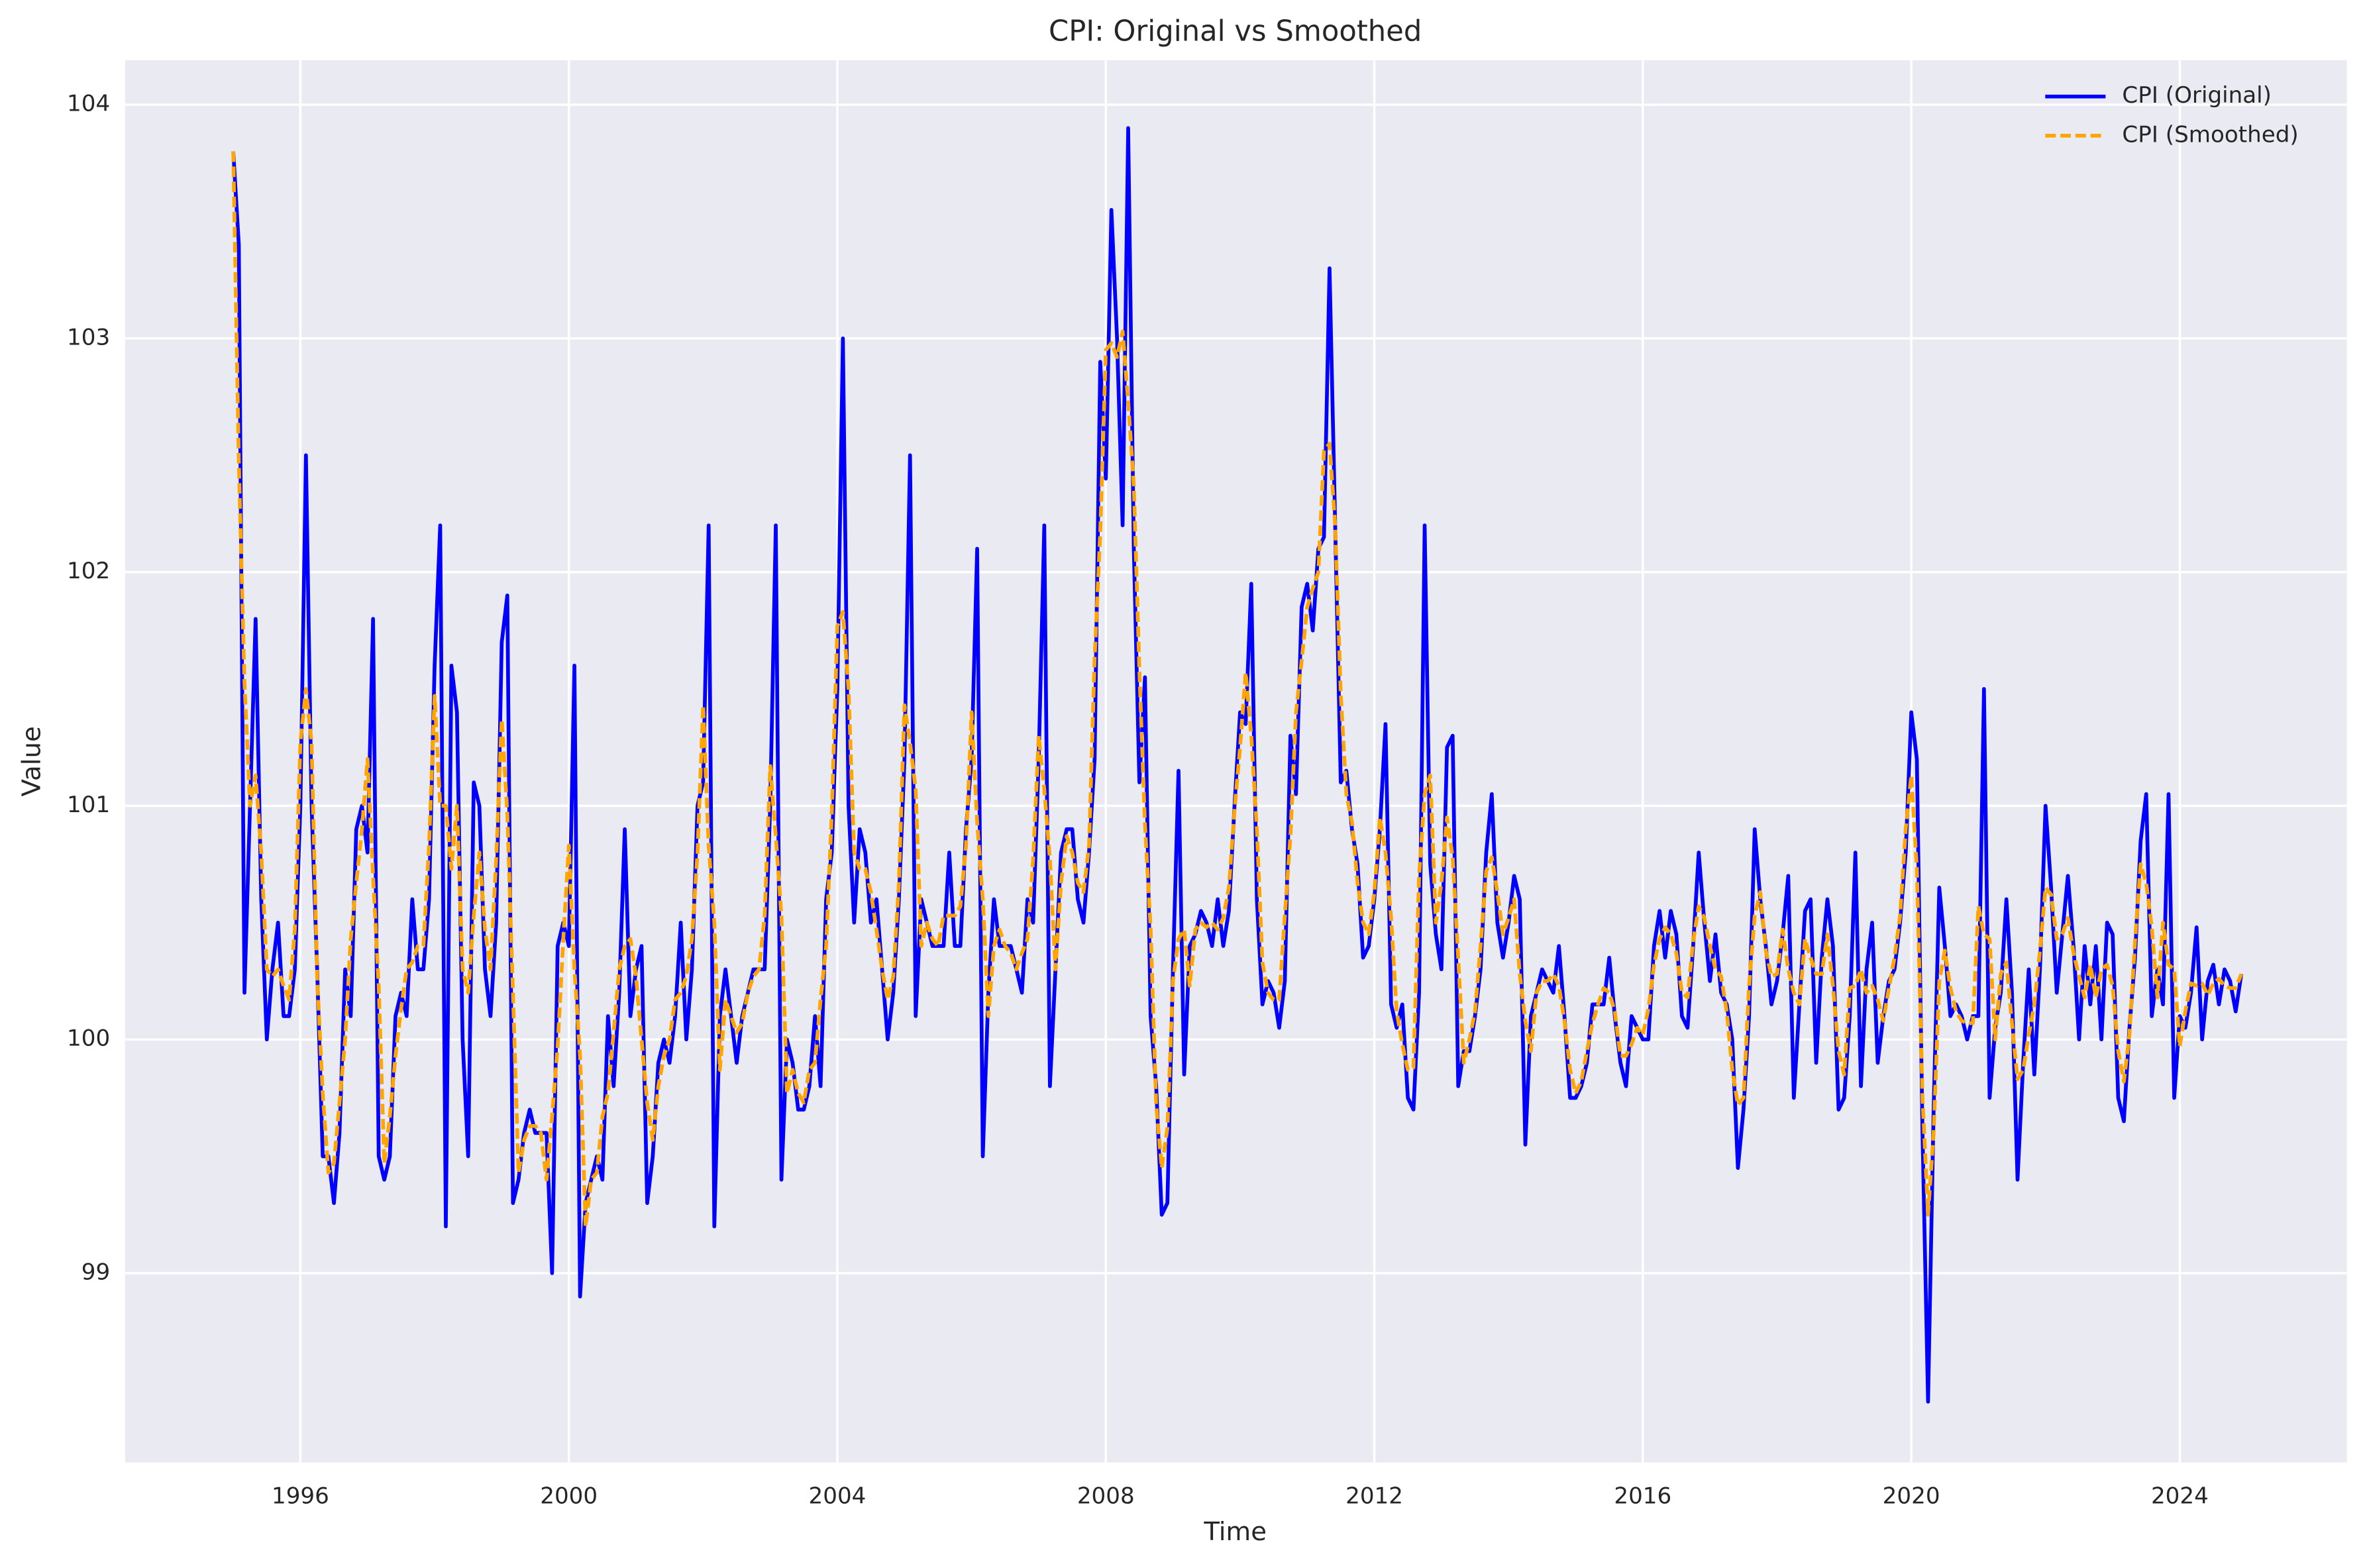 This screenshot has height=1568, width=2365. What do you see at coordinates (1235, 1532) in the screenshot?
I see `x-axis-label: Time` at bounding box center [1235, 1532].